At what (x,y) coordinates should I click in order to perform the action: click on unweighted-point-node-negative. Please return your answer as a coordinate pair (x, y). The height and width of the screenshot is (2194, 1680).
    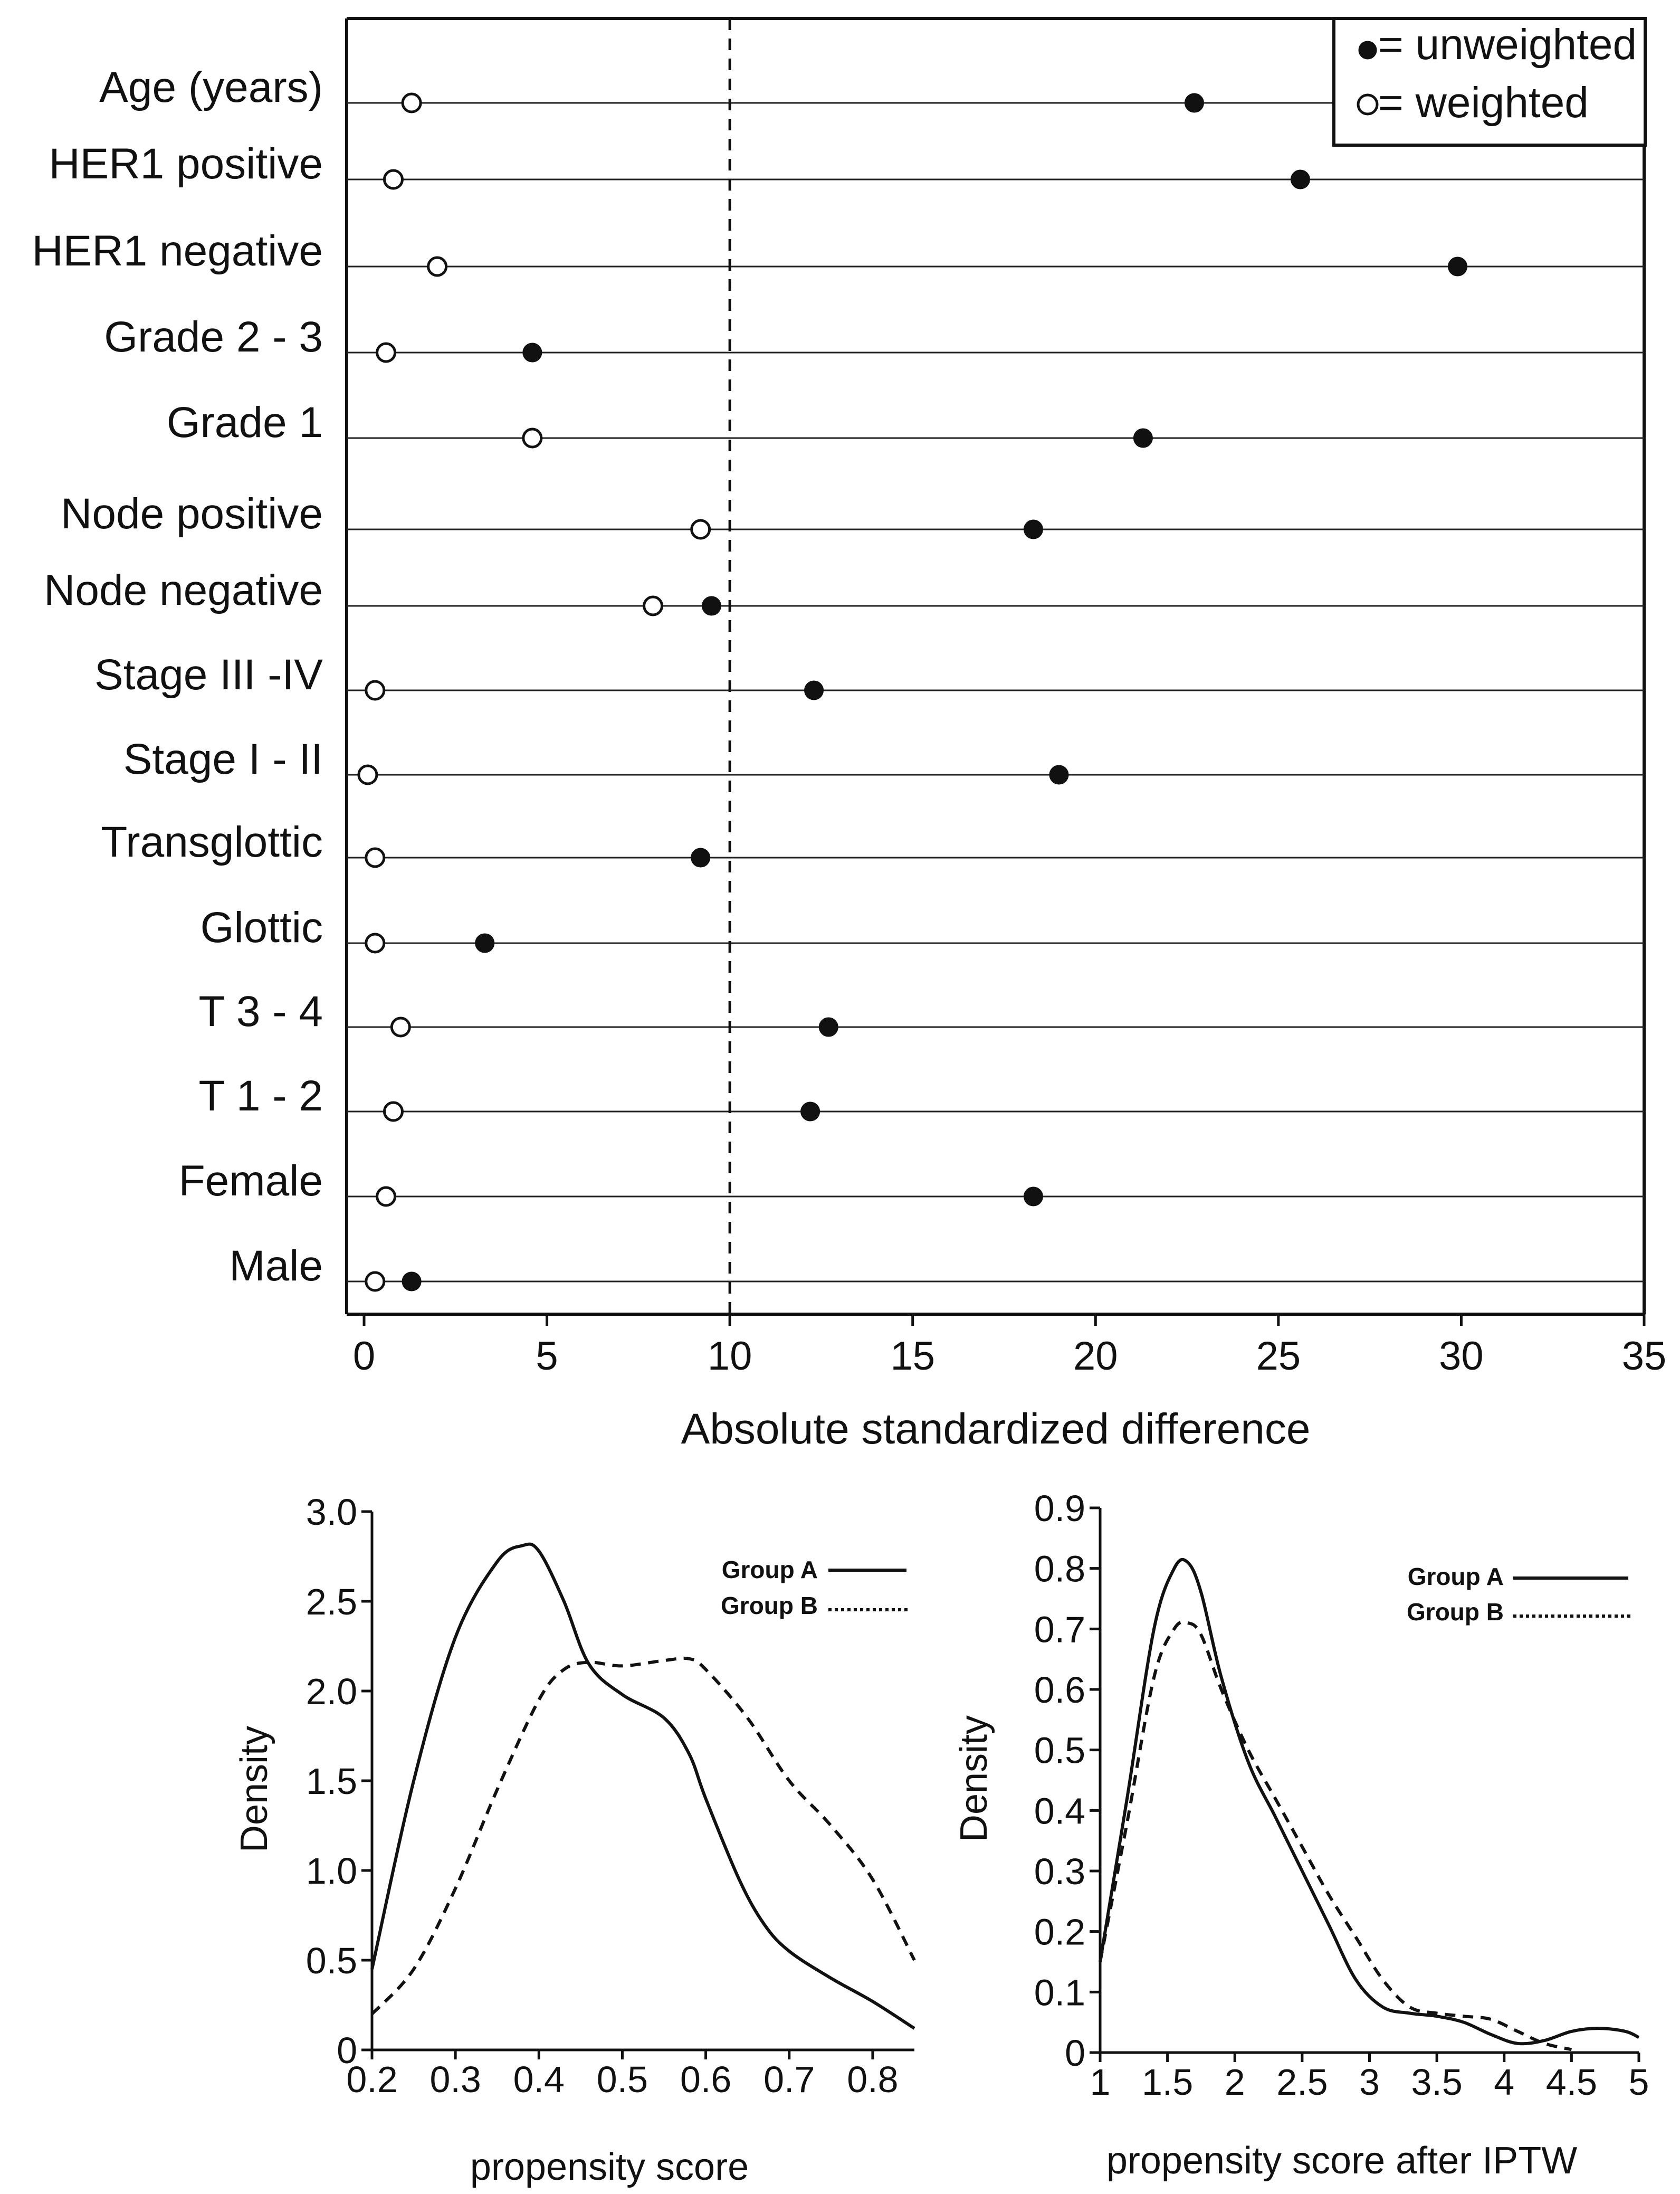
    Looking at the image, I should click on (711, 606).